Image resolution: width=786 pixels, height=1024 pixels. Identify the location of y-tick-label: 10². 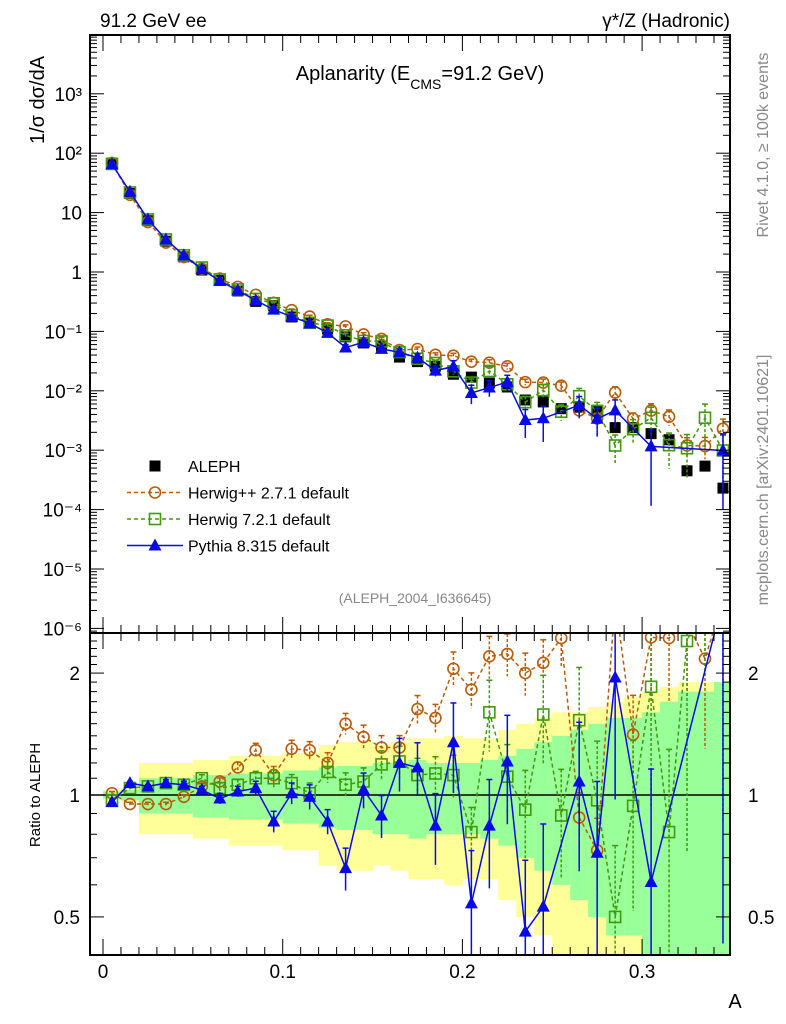
(68, 154).